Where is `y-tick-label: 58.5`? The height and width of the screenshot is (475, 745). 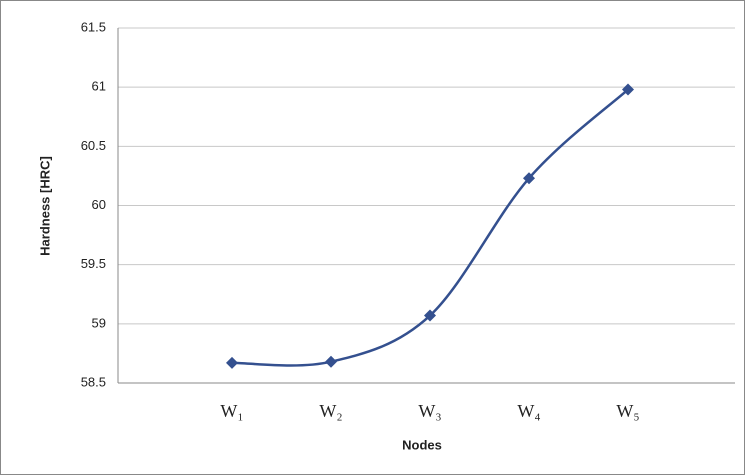 y-tick-label: 58.5 is located at coordinates (93, 381).